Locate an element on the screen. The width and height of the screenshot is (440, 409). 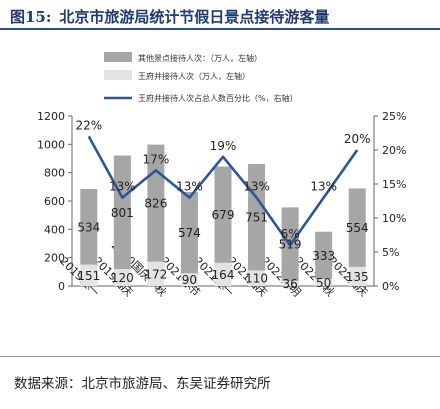
data-label-wangfujing: 164 is located at coordinates (223, 275).